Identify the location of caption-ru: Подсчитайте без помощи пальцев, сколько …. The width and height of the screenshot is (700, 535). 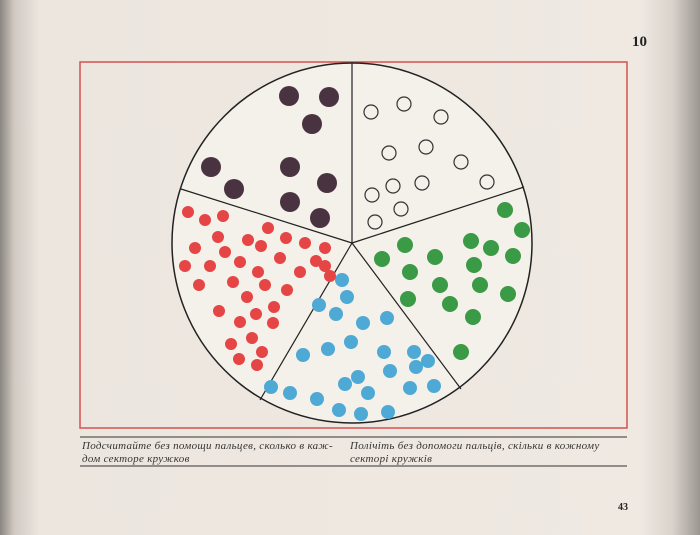
(207, 453).